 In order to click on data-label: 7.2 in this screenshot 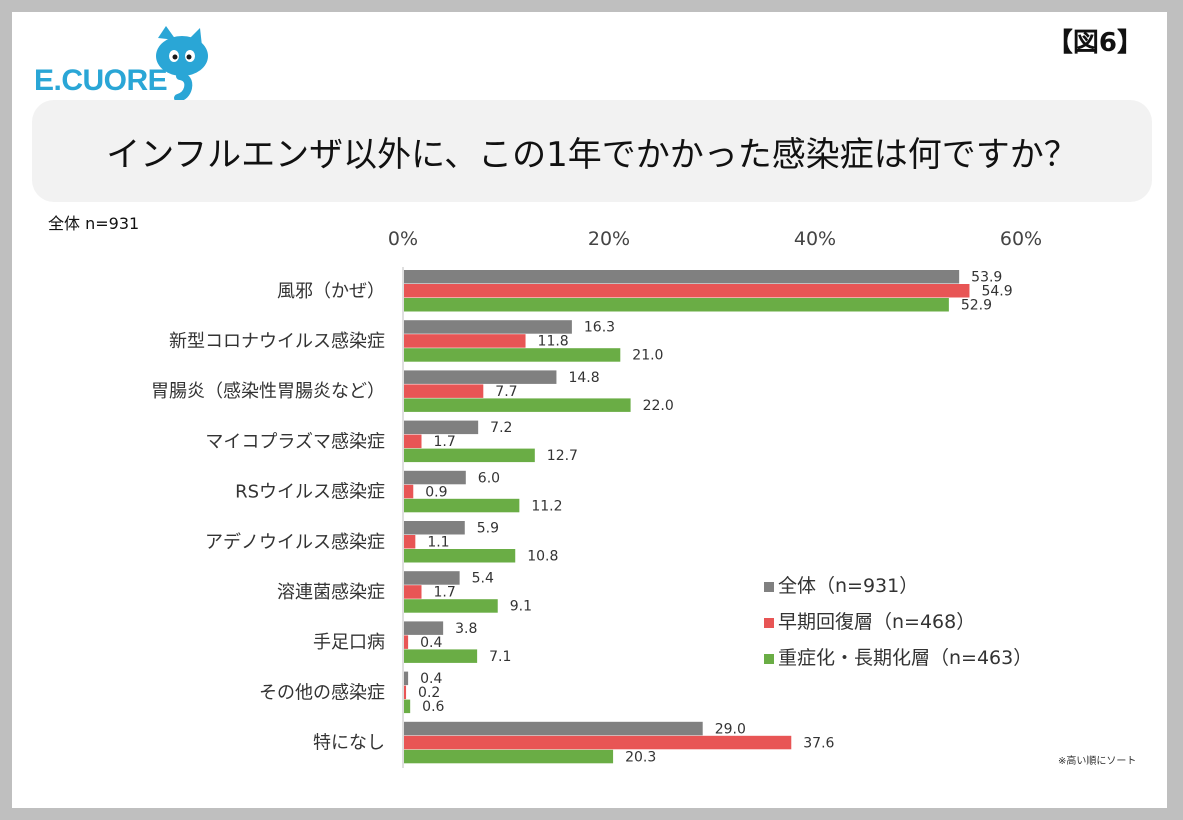, I will do `click(501, 428)`.